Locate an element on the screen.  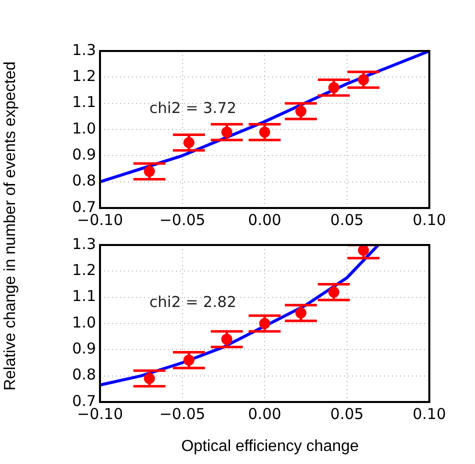
y-axis-title: Relative change in number of events expected is located at coordinates (11, 226).